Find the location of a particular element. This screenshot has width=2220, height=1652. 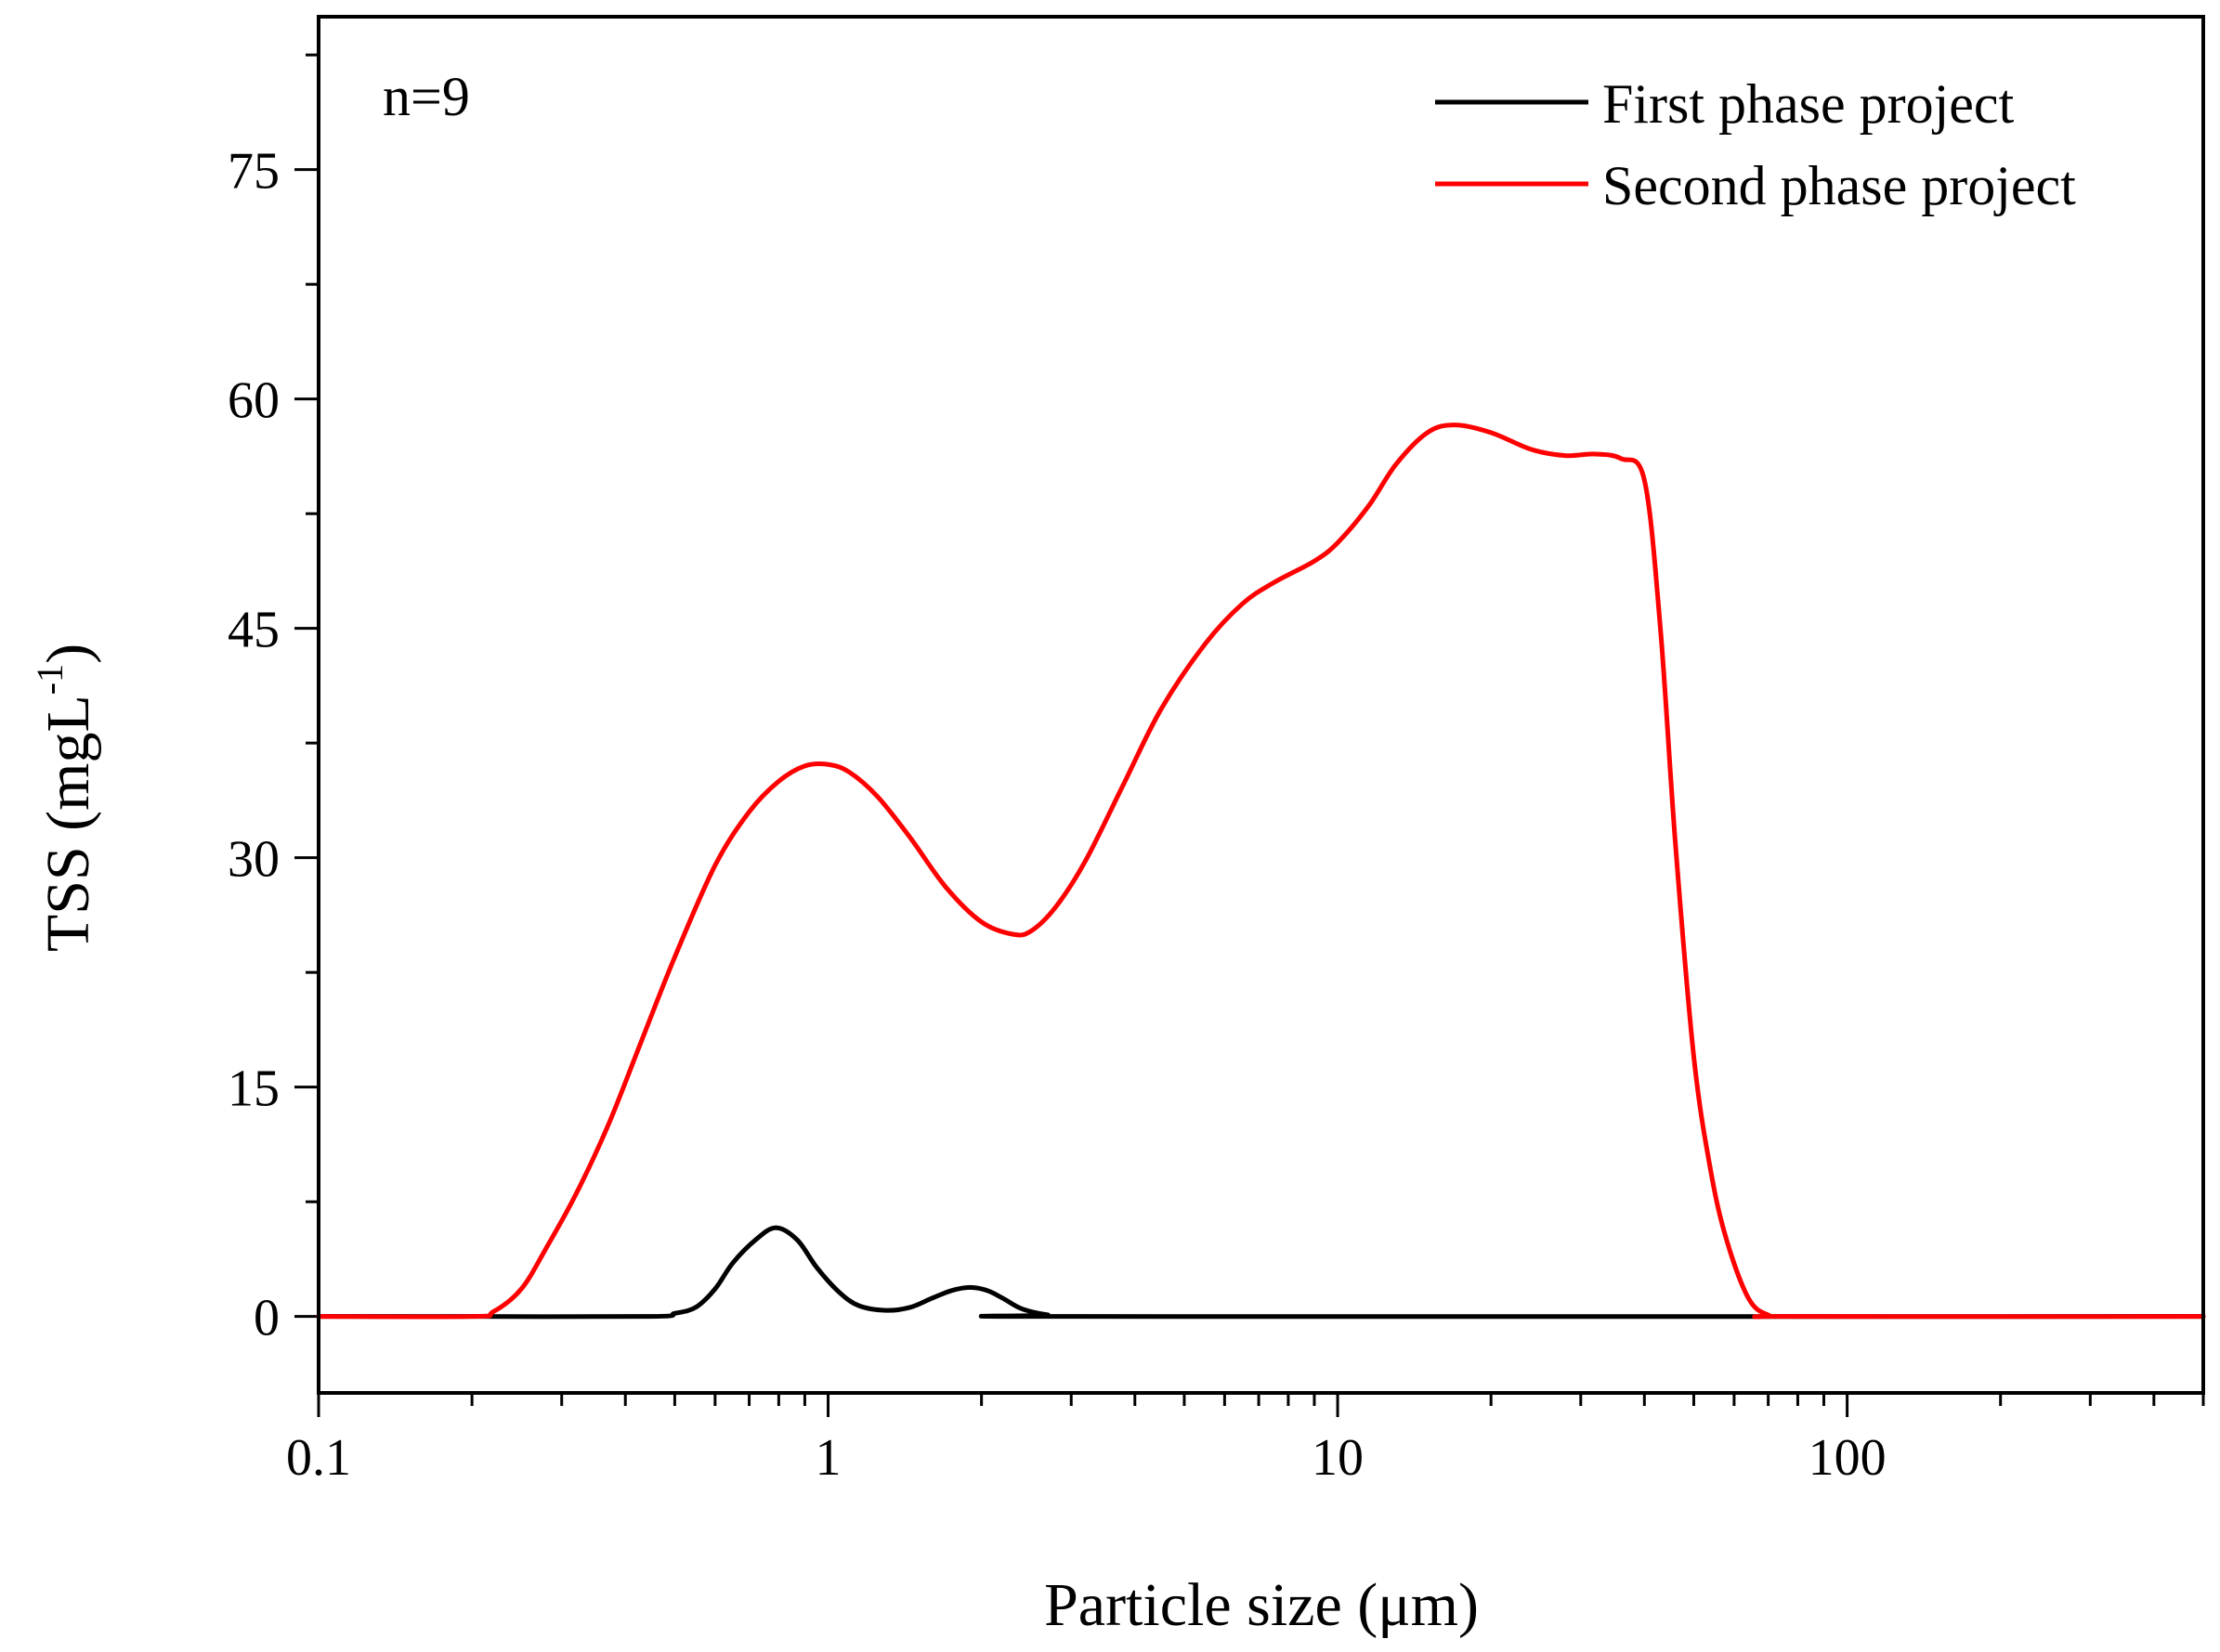

legend-label-second-phase: Second phase project is located at coordinates (1839, 185).